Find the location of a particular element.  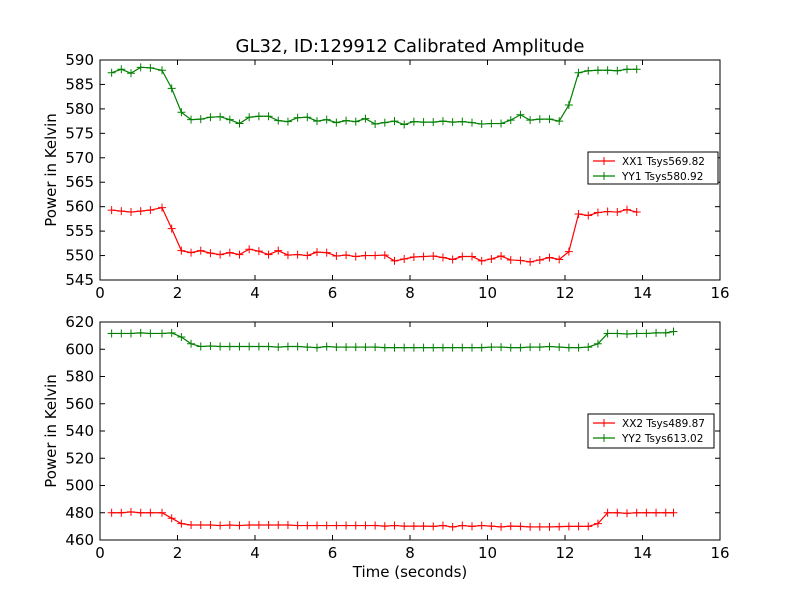

series-yy1 is located at coordinates (374, 96).